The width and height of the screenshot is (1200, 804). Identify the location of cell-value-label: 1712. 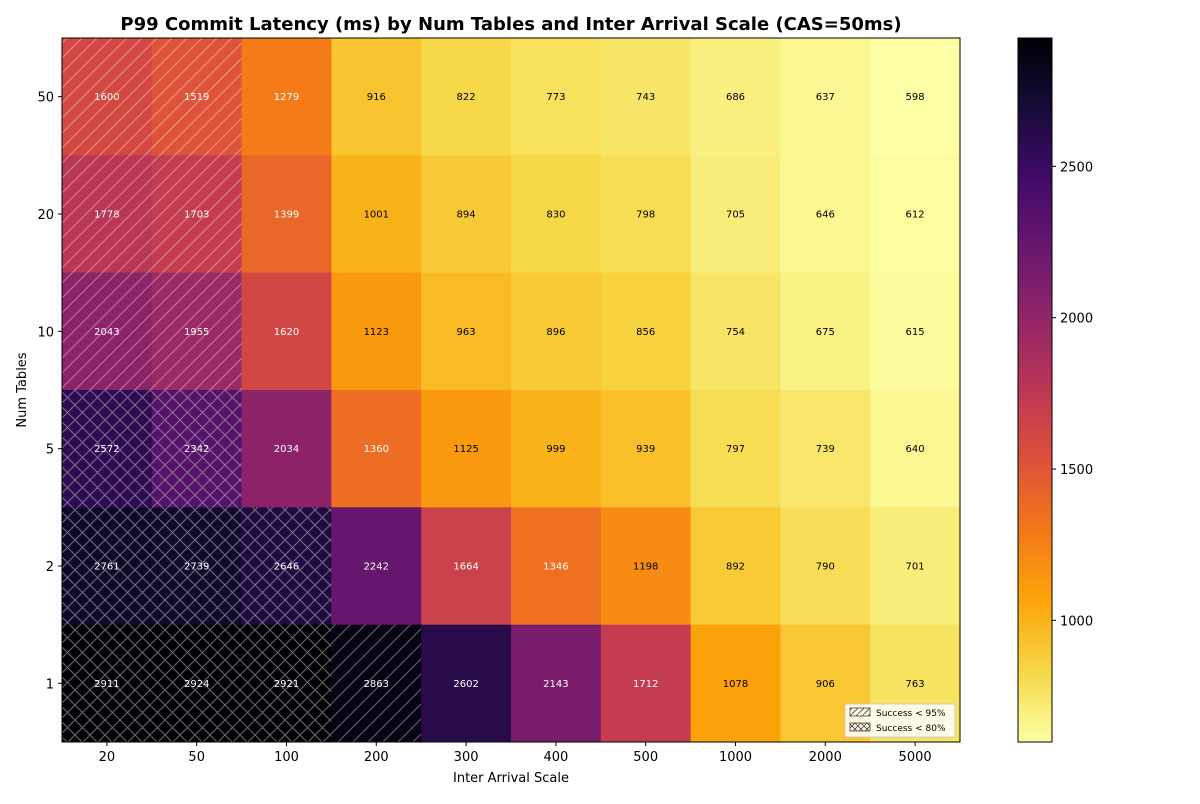
(645, 684).